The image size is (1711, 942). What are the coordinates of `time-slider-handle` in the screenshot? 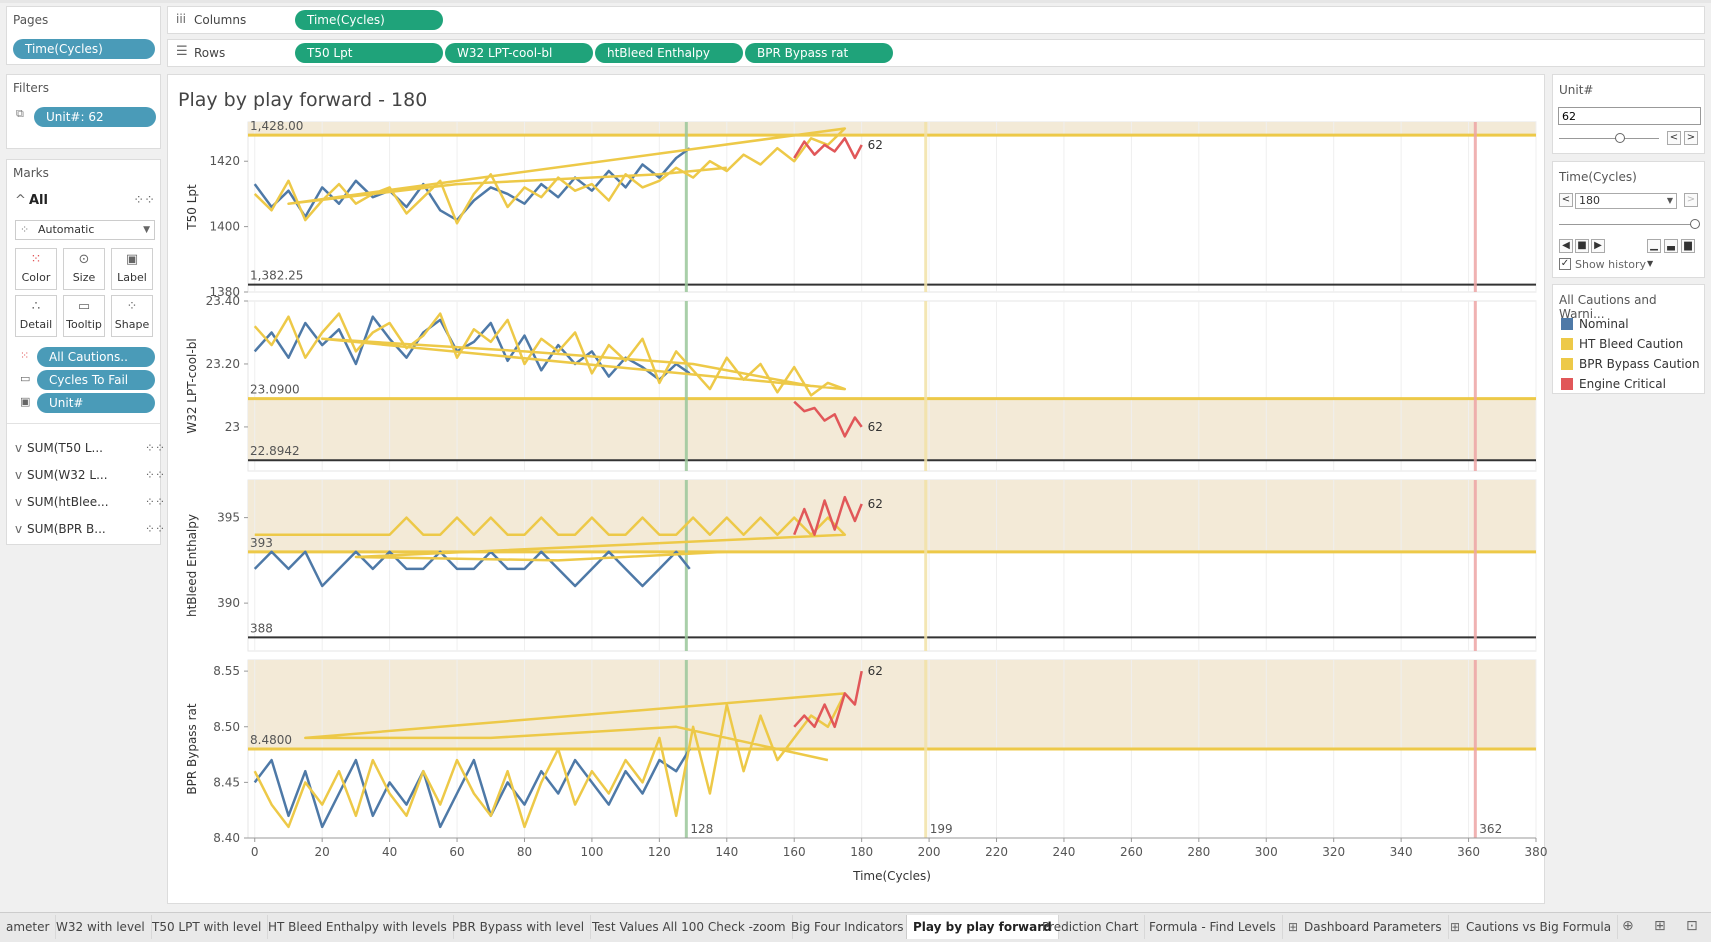 It's located at (1695, 224).